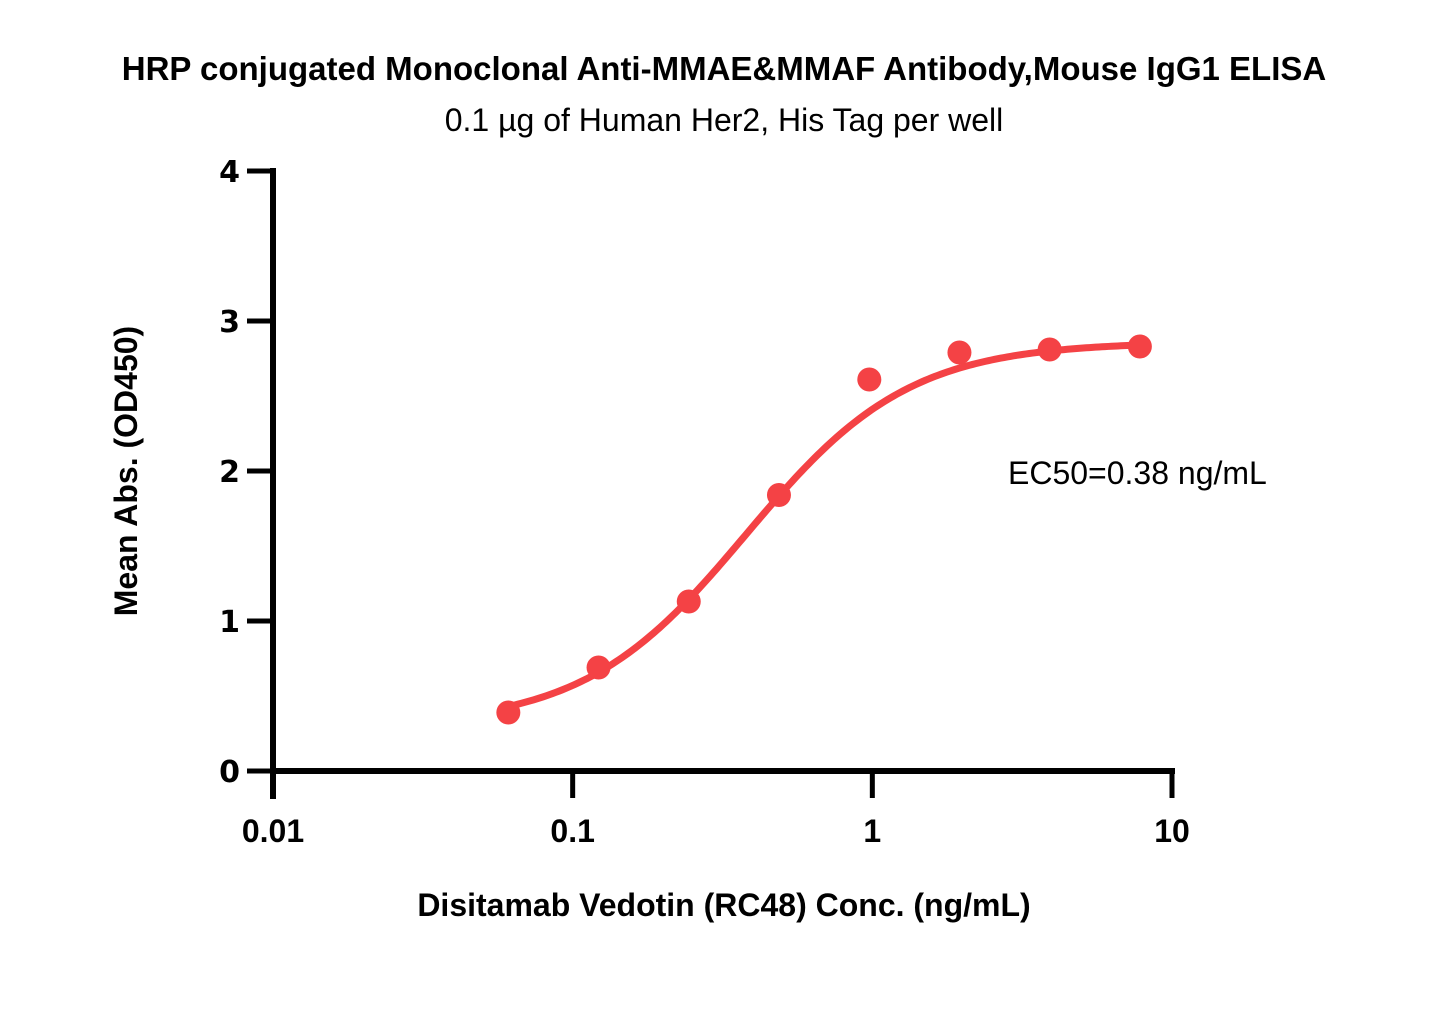 Image resolution: width=1449 pixels, height=1023 pixels. What do you see at coordinates (723, 905) in the screenshot?
I see `x-axis-label: Disitamab Vedotin (RC48) Conc. (ng/mL)` at bounding box center [723, 905].